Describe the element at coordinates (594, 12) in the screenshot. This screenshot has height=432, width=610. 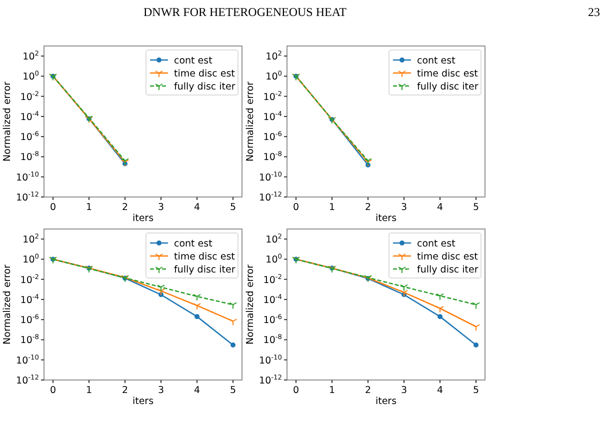
I see `text: 23` at that location.